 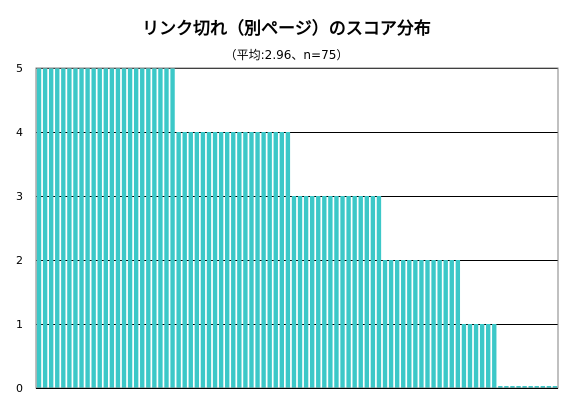 I want to click on chart-title: リンク切れ（別ページ）のスコア分布, so click(x=286, y=29).